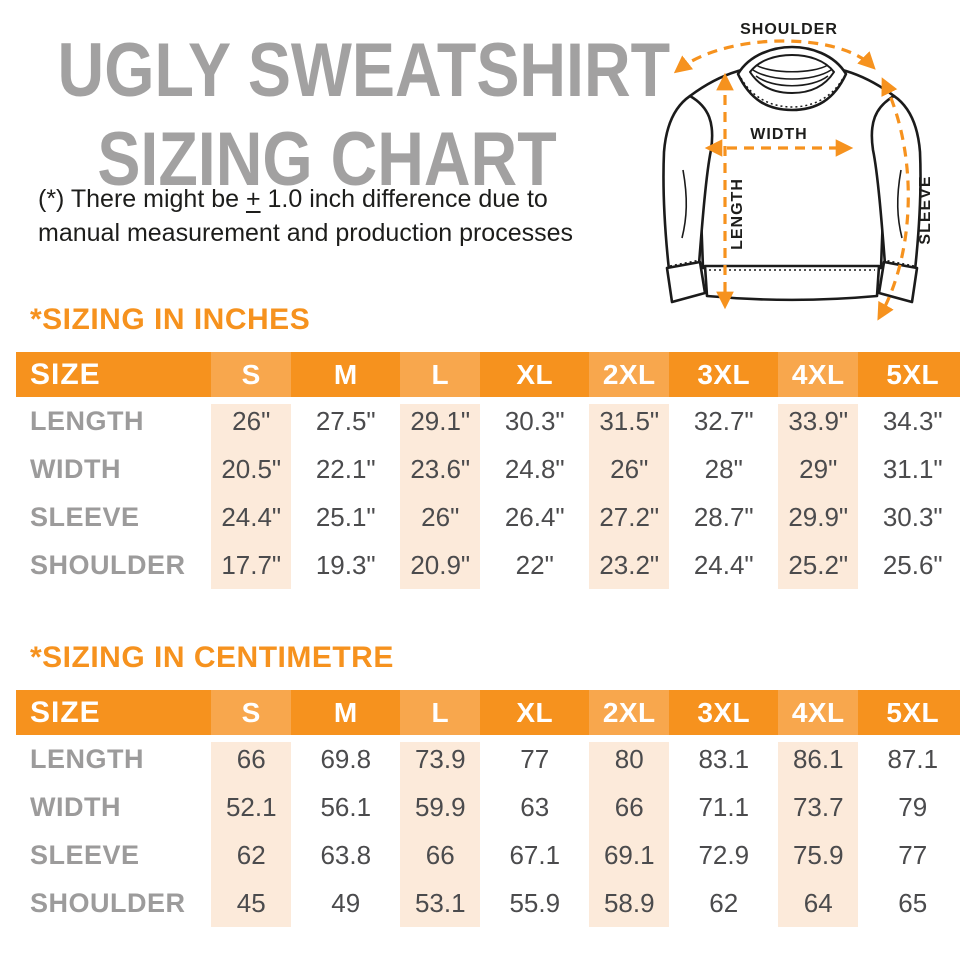  What do you see at coordinates (87, 420) in the screenshot?
I see `row-label-length: LENGTH` at bounding box center [87, 420].